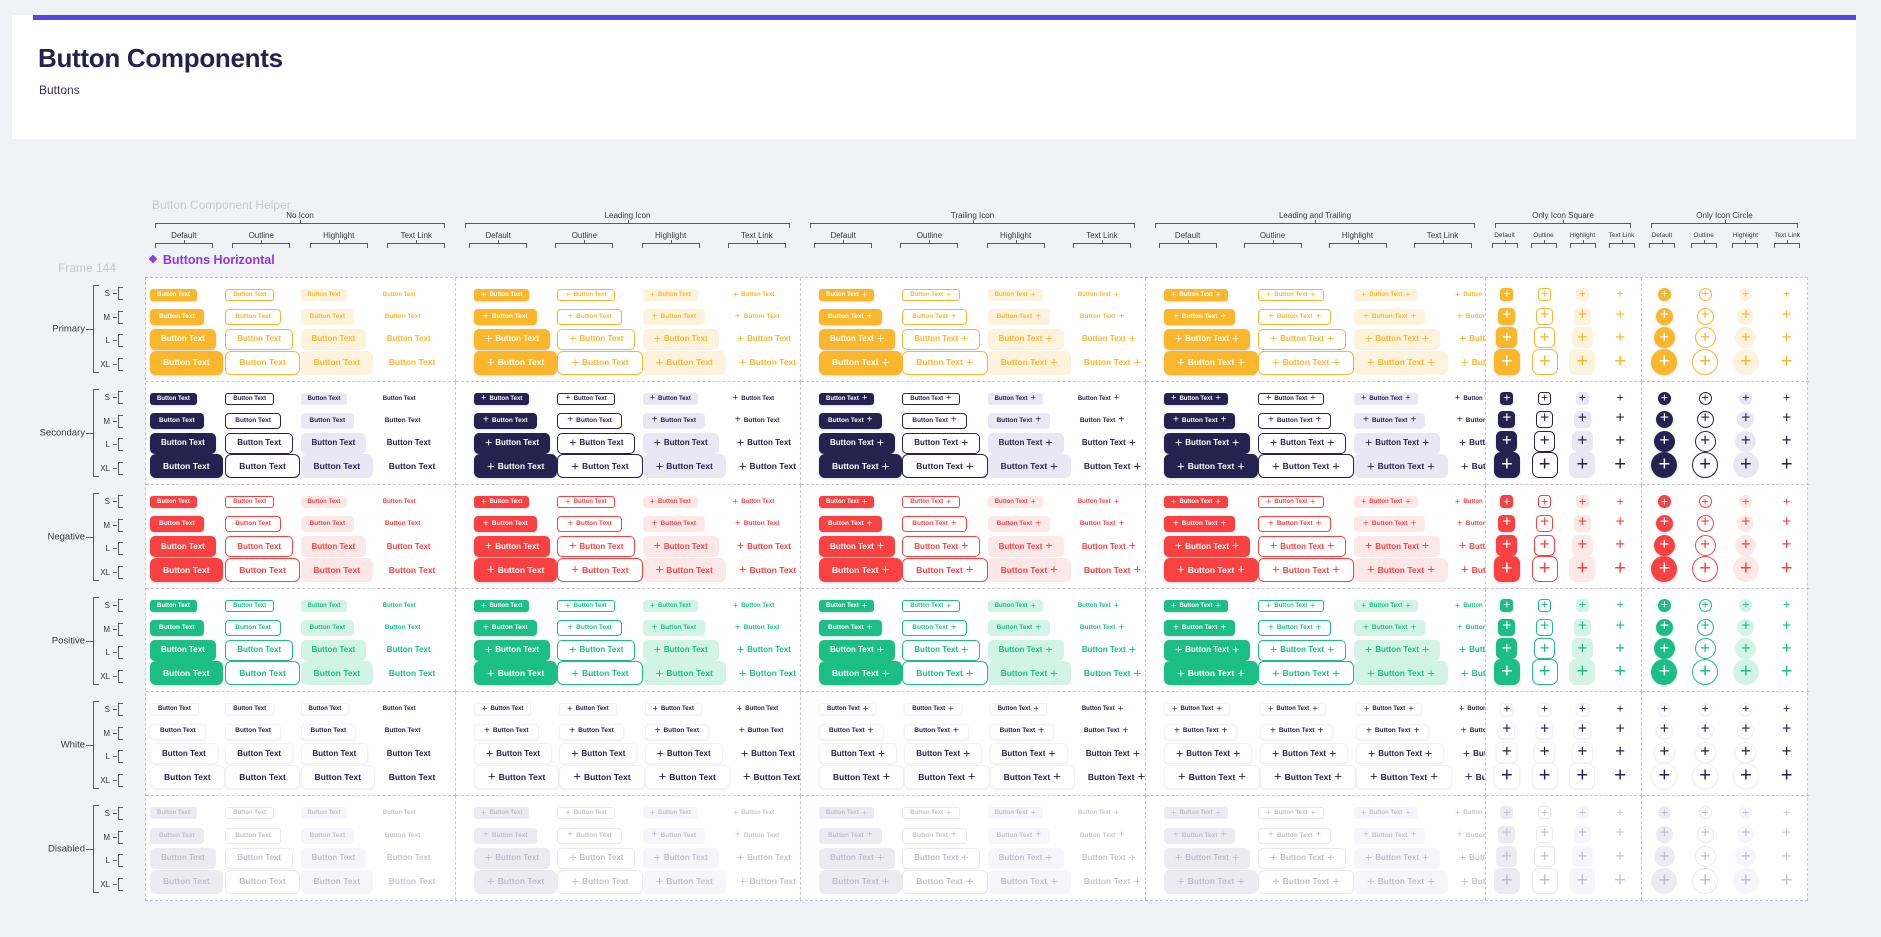 This screenshot has width=1881, height=937. I want to click on disabled-default-xl-trailing-icon-button: Button Text +, so click(861, 881).